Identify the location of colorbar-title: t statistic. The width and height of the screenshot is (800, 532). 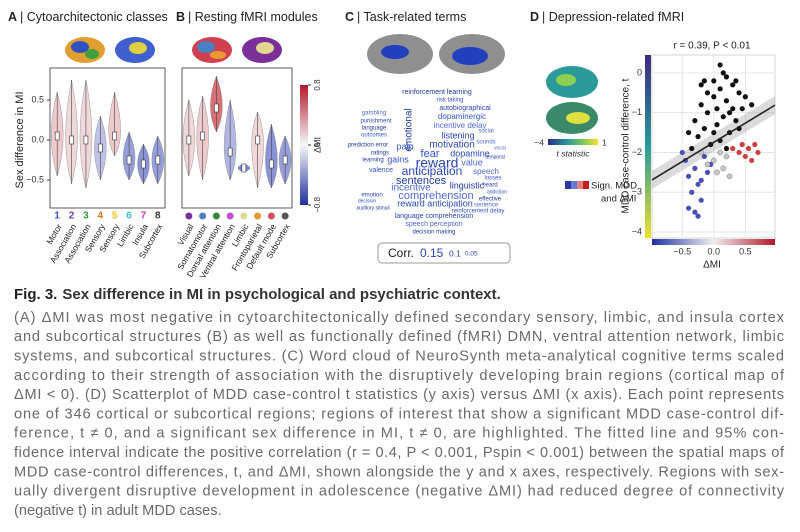
(573, 153).